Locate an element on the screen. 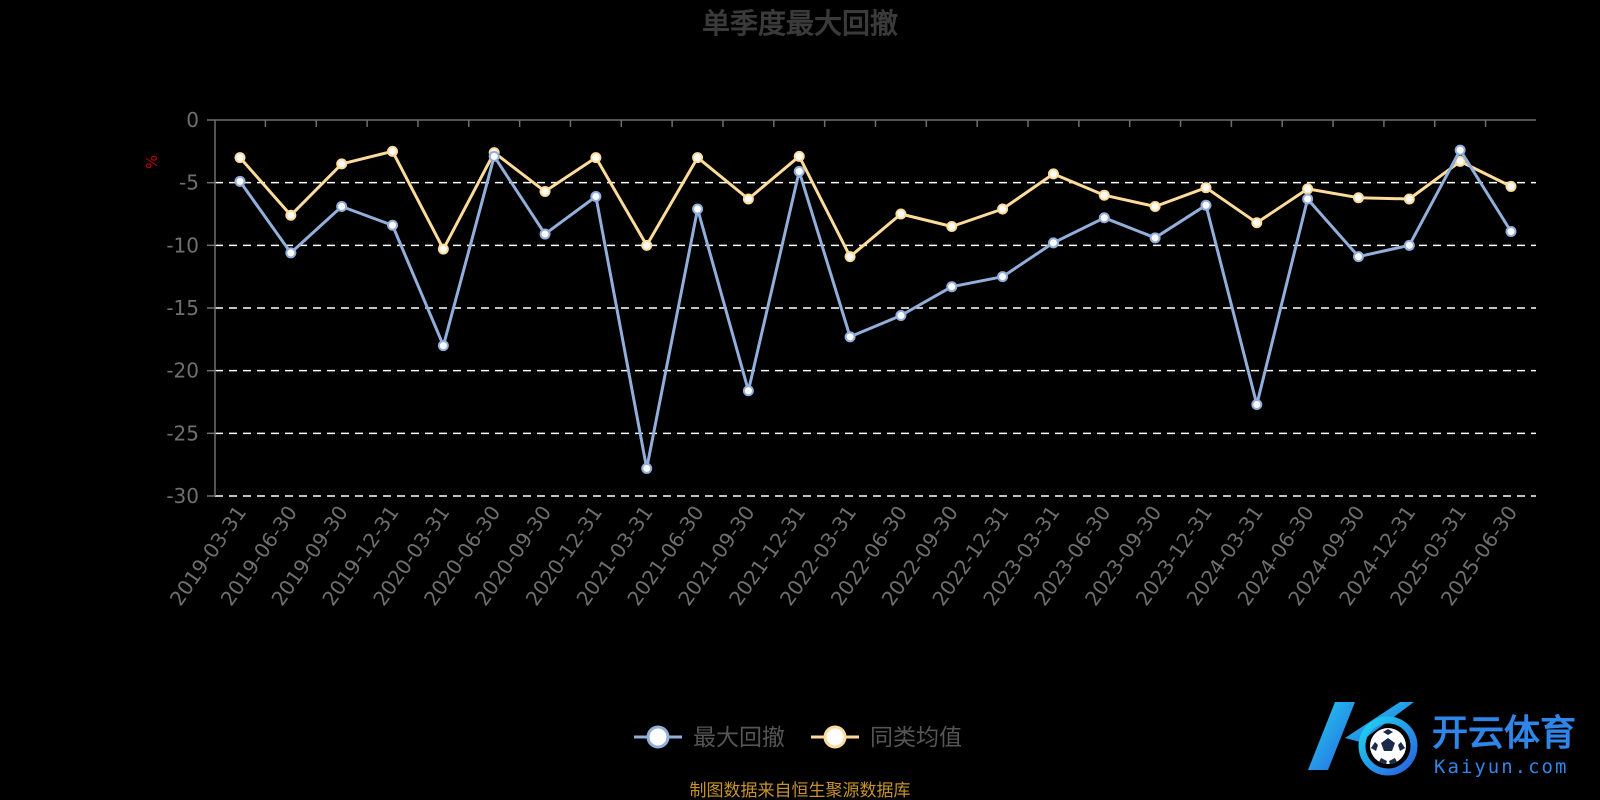 The width and height of the screenshot is (1600, 800). logo-ring-icon is located at coordinates (1388, 746).